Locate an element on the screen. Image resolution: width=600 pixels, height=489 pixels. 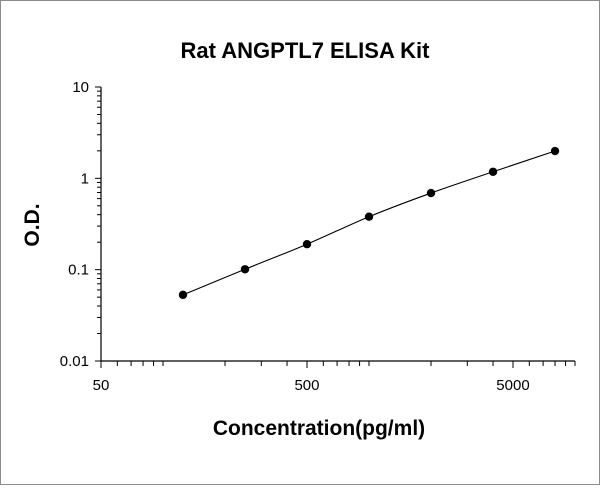
y-tick-label: 0.01 is located at coordinates (74, 361).